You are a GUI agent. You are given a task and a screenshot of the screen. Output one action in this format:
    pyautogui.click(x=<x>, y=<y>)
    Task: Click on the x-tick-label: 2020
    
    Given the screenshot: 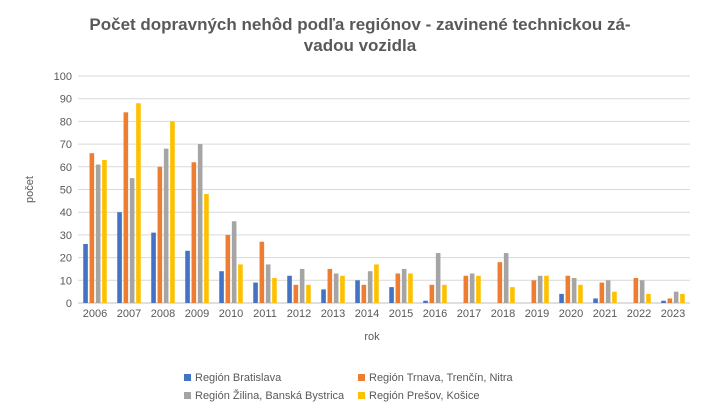 What is the action you would take?
    pyautogui.click(x=571, y=314)
    